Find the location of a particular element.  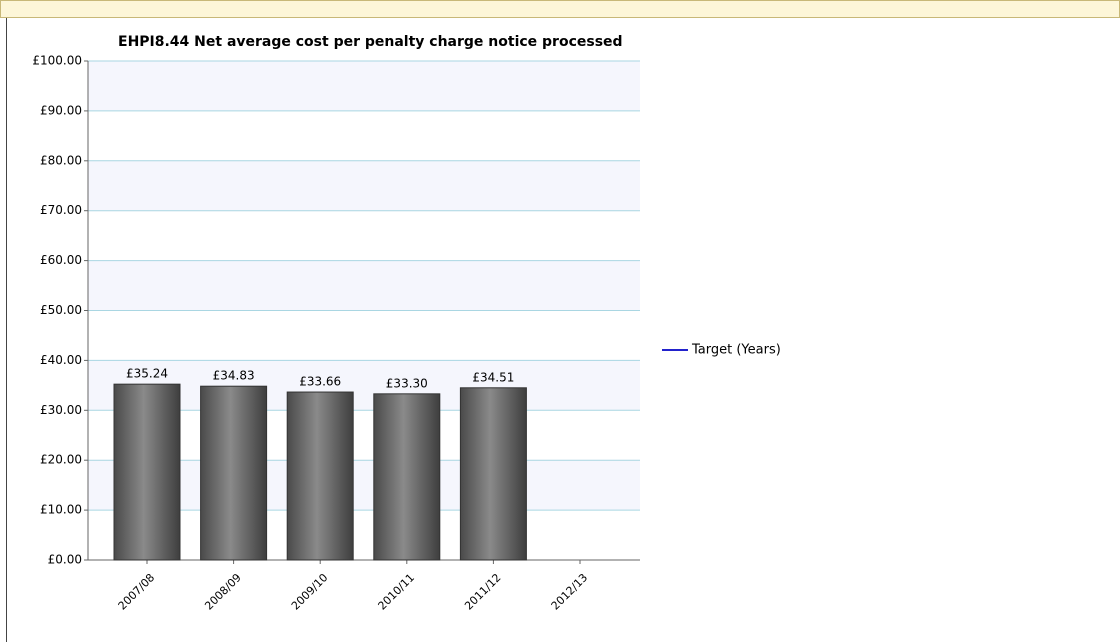

y-tick-label: £90.00 is located at coordinates (61, 110).